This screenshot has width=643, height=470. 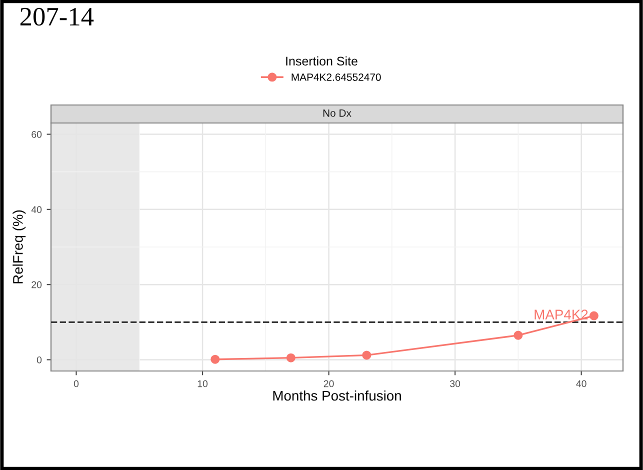 I want to click on legend-label: MAP4K2.64552470, so click(x=336, y=77).